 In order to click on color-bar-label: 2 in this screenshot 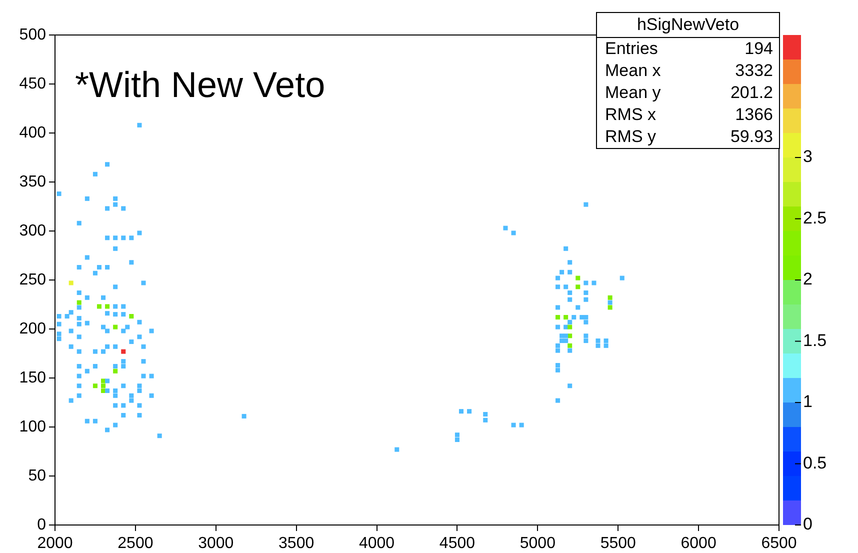, I will do `click(807, 279)`.